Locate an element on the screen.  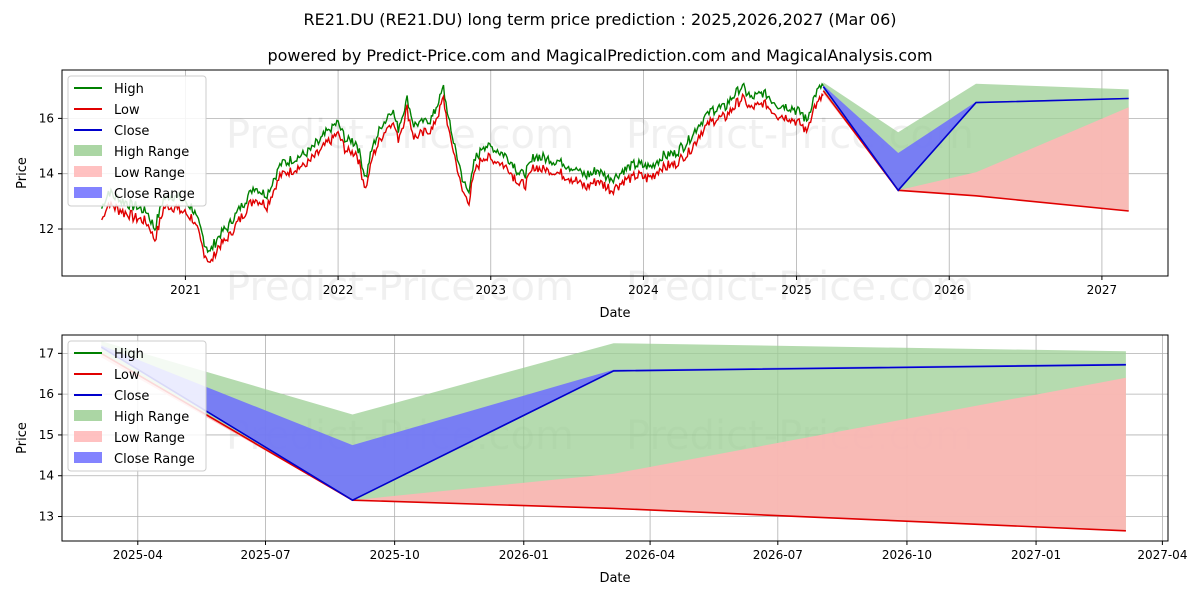
x-tick-label: 2026-04 is located at coordinates (650, 555).